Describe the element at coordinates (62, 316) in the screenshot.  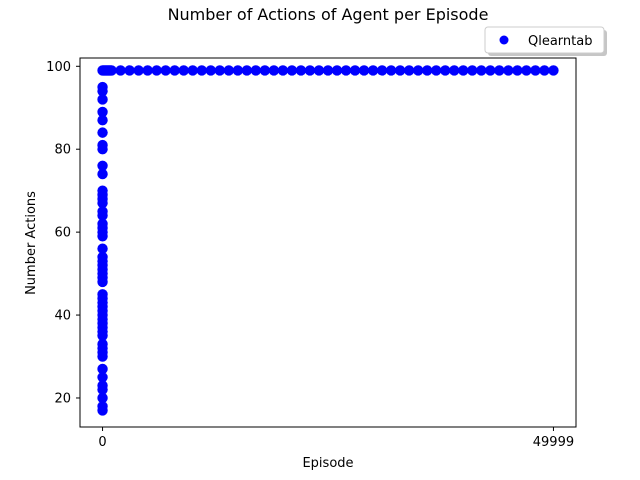
I see `y-tick-label: 40` at that location.